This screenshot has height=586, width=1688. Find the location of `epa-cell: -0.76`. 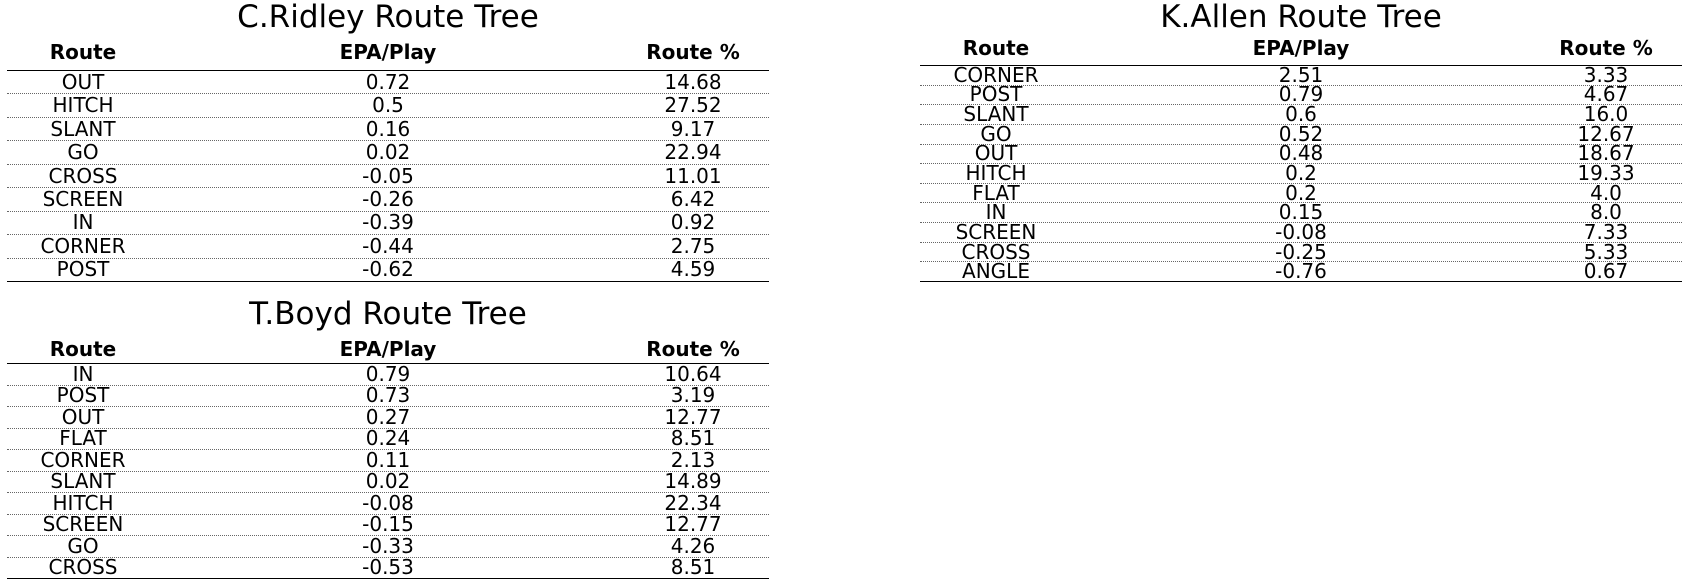

epa-cell: -0.76 is located at coordinates (1301, 271).